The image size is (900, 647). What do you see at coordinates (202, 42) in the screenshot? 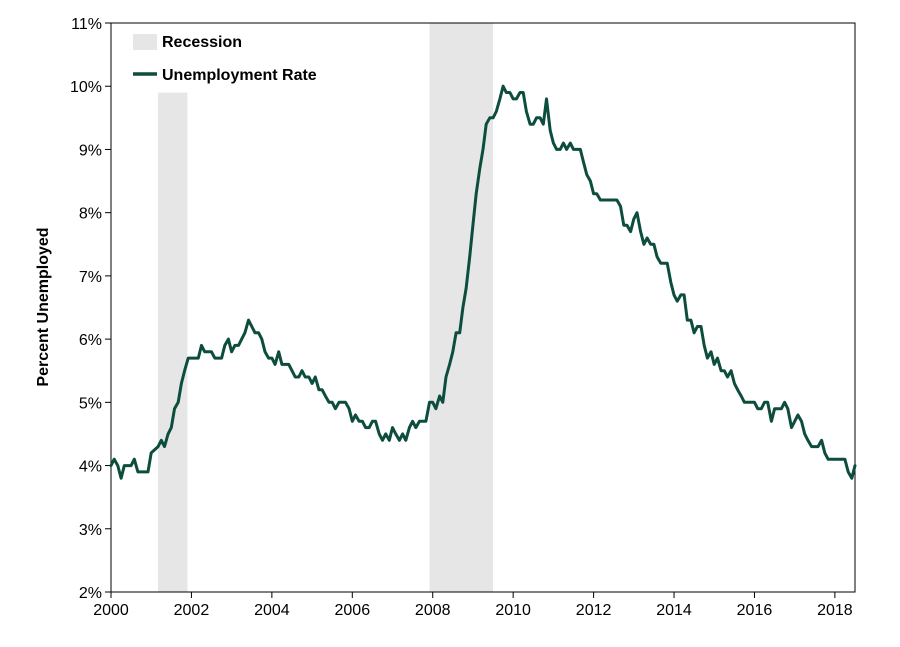
I see `legend-recession-label: Recession` at bounding box center [202, 42].